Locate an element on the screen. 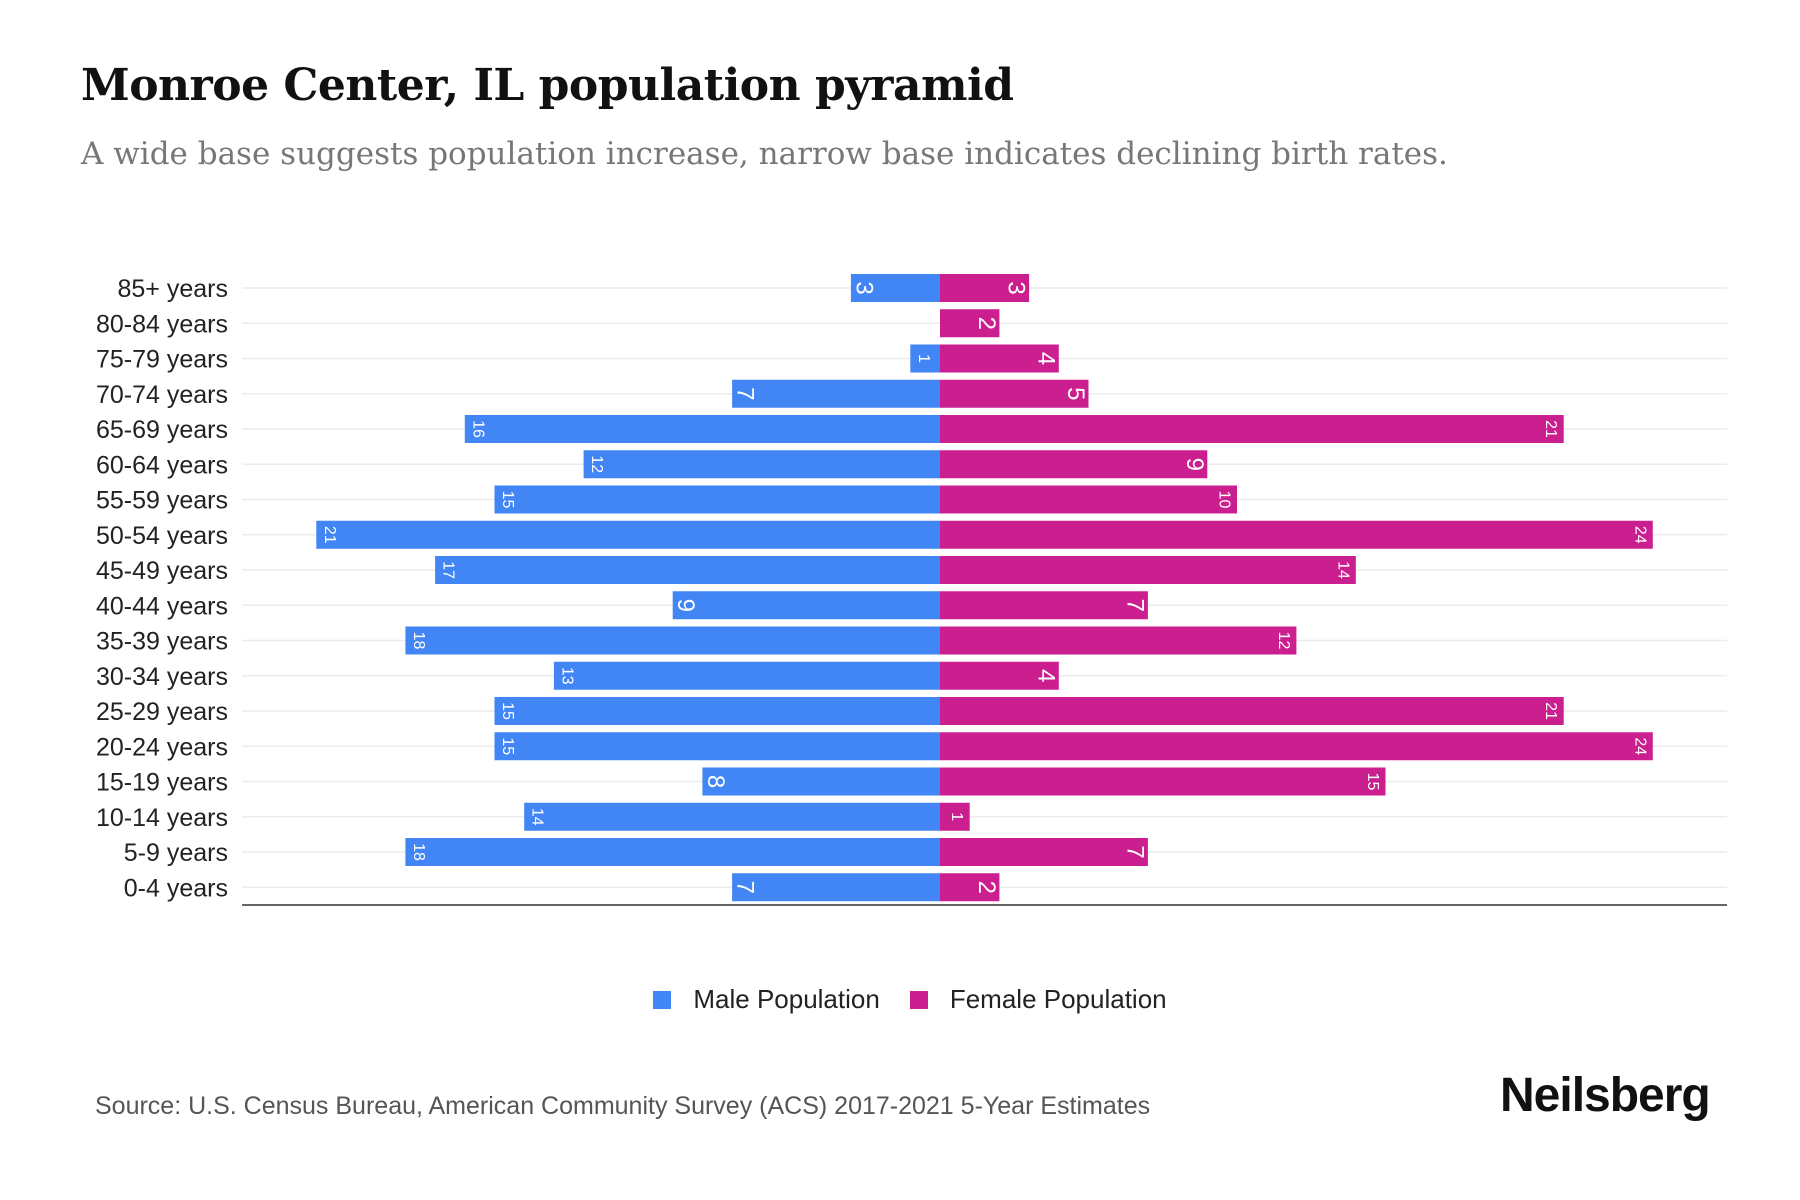 This screenshot has width=1800, height=1200. legend: Male Population Female Population is located at coordinates (900, 999).